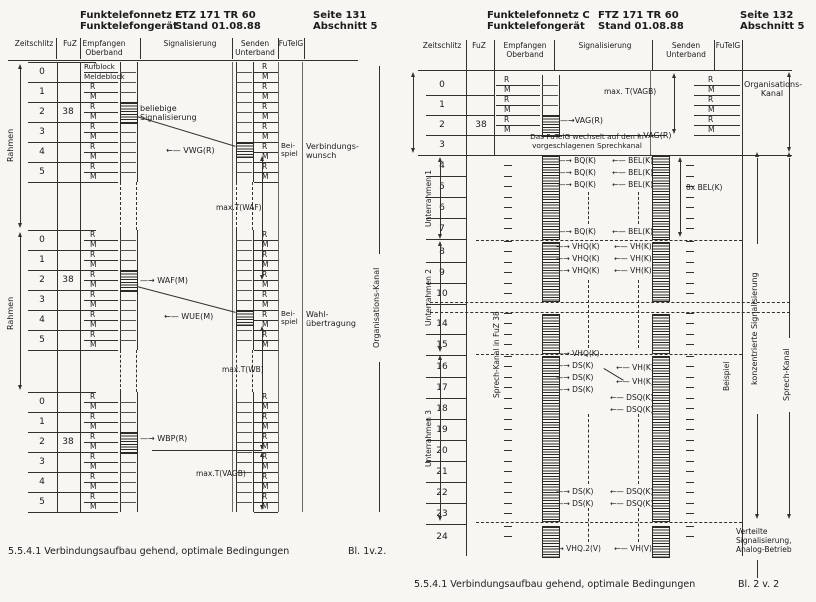  Describe the element at coordinates (704, 187) in the screenshot. I see `annotation-bel8: 8x BEL(K)` at that location.